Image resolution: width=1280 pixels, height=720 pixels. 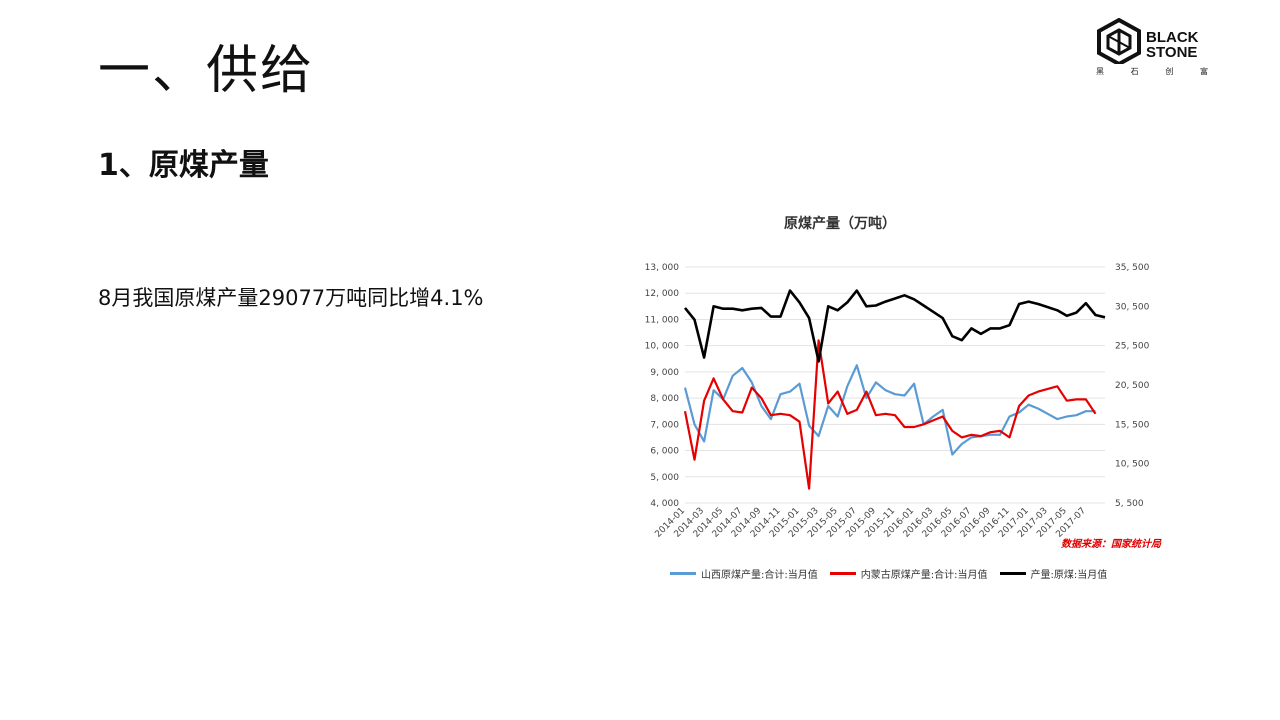 What do you see at coordinates (1119, 42) in the screenshot?
I see `hexagon-cube-icon` at bounding box center [1119, 42].